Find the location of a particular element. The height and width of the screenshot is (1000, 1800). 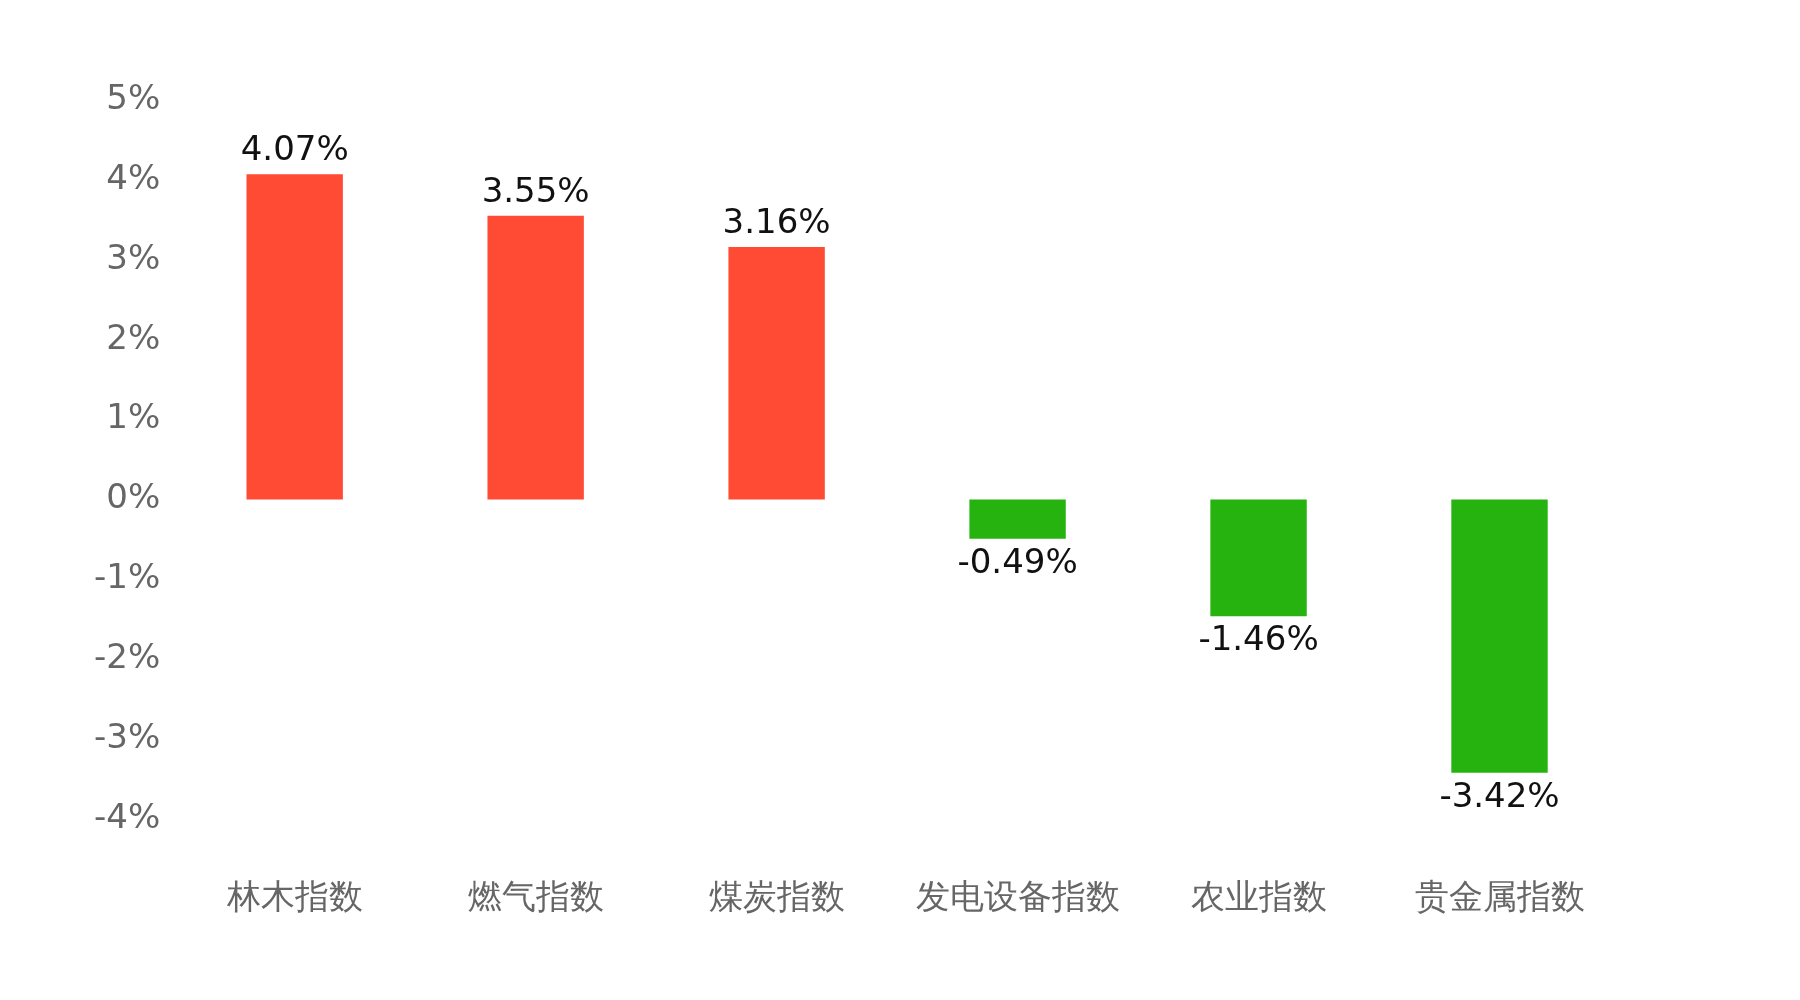

data-label: -1.46% is located at coordinates (1258, 638).